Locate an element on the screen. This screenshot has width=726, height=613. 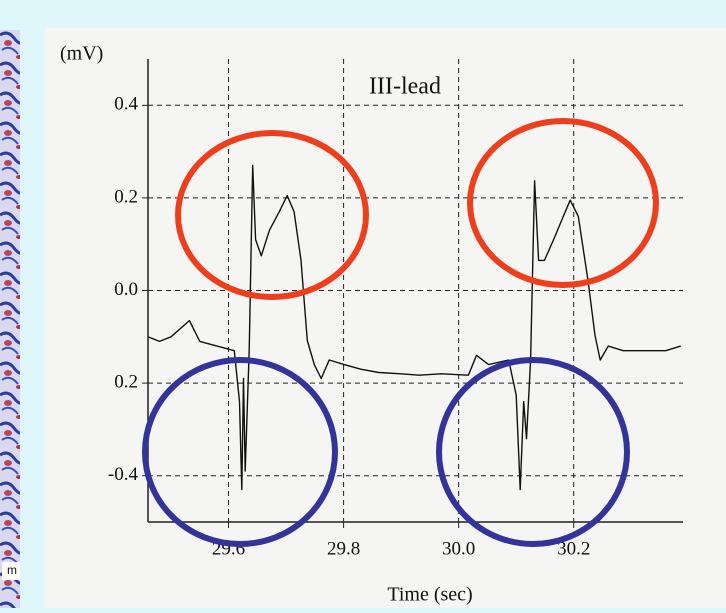
x-tick-label: 29.8 is located at coordinates (343, 548).